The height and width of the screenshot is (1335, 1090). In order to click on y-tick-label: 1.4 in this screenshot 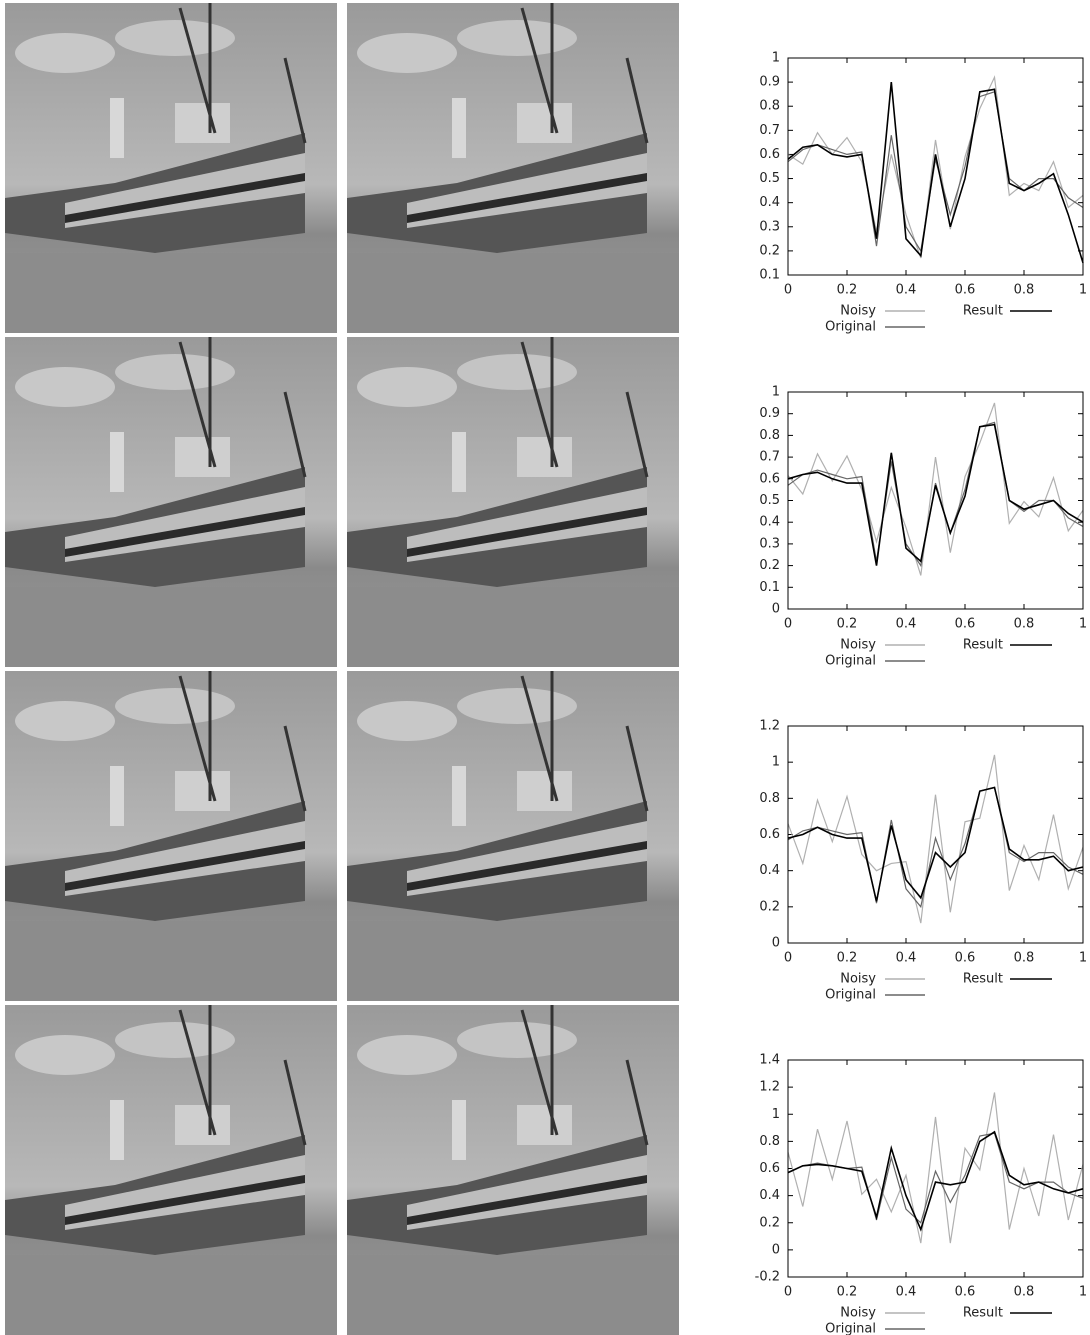, I will do `click(769, 1060)`.